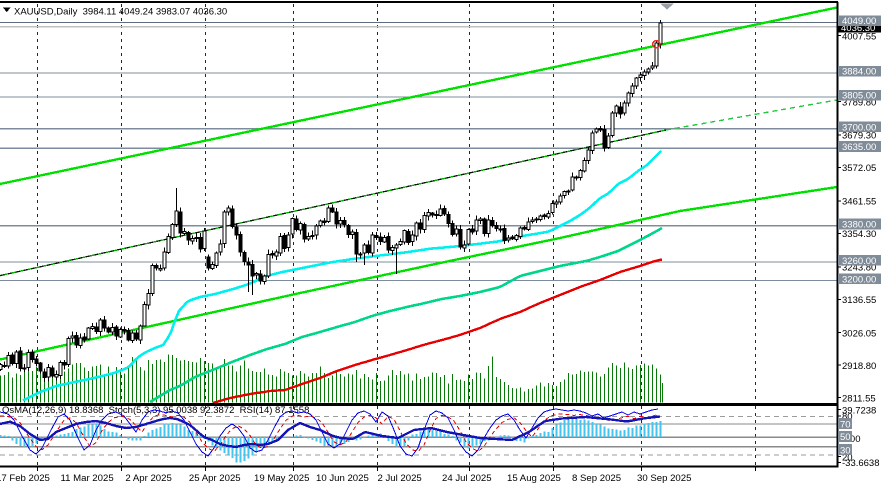 This screenshot has width=881, height=493. I want to click on svg-text: 3884.00, so click(859, 72).